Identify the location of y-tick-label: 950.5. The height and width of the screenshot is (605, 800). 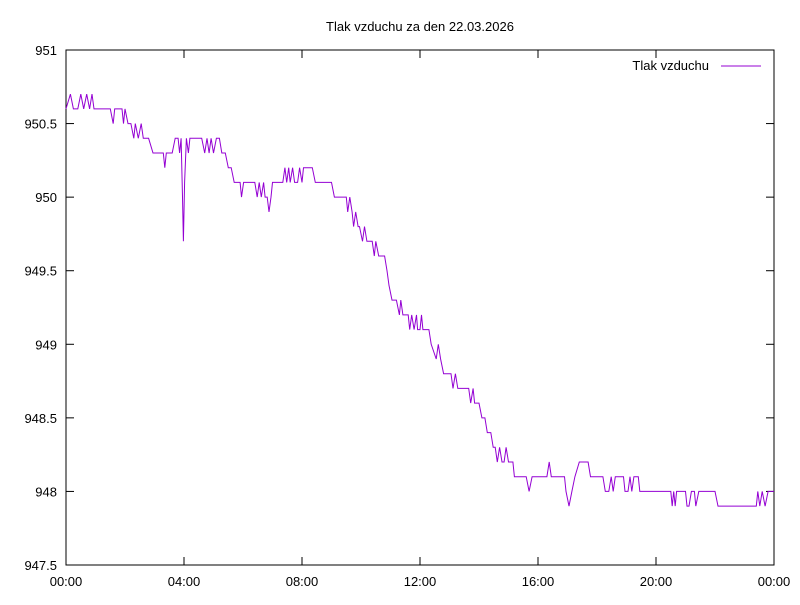
(40, 124).